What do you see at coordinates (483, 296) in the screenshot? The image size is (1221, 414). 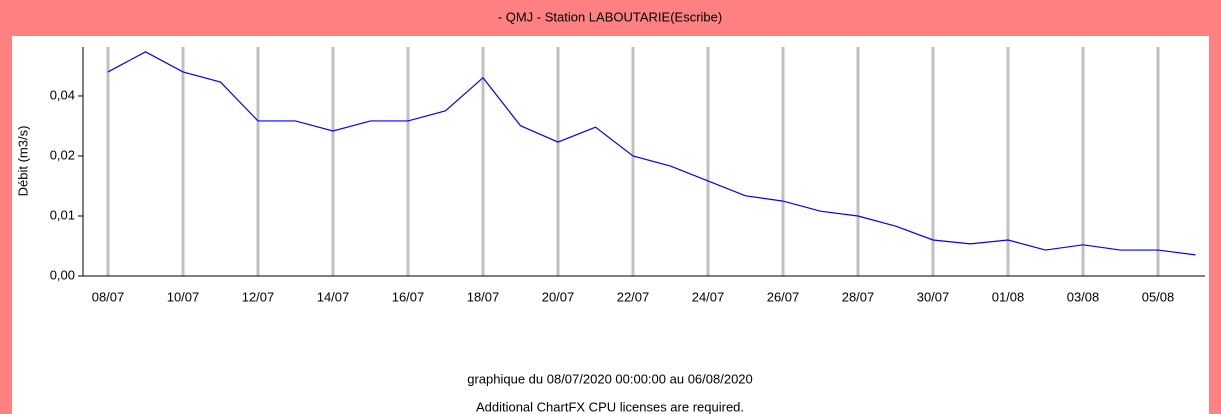 I see `x-tick-label: 18/07` at bounding box center [483, 296].